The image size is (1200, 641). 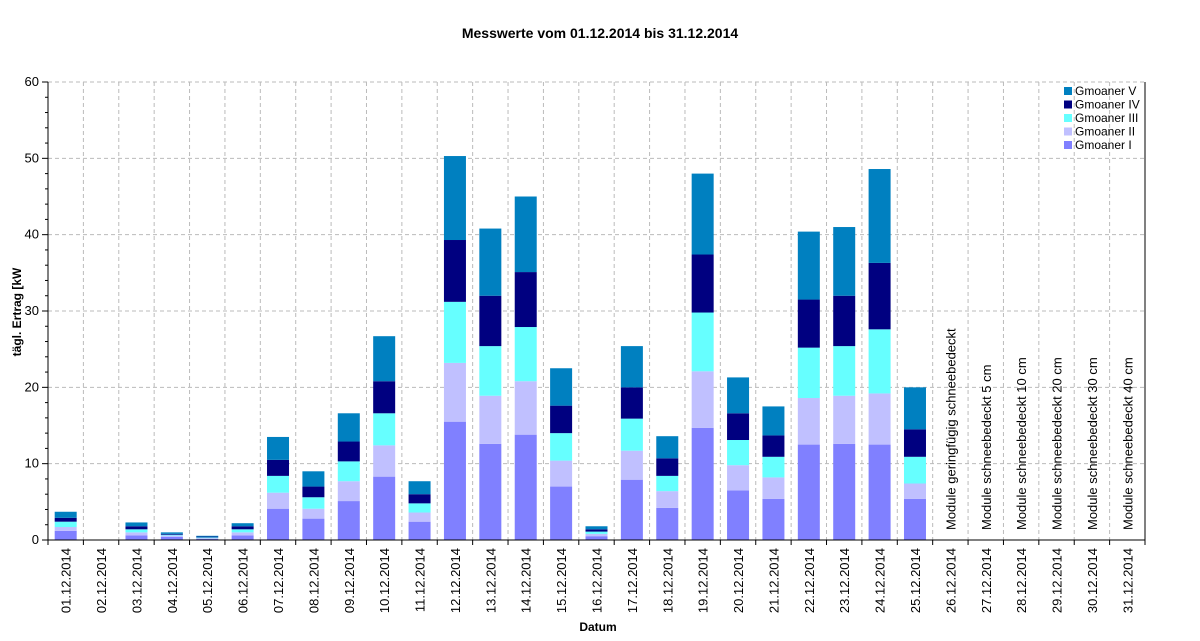 What do you see at coordinates (1106, 118) in the screenshot?
I see `legend-label: Gmoaner III` at bounding box center [1106, 118].